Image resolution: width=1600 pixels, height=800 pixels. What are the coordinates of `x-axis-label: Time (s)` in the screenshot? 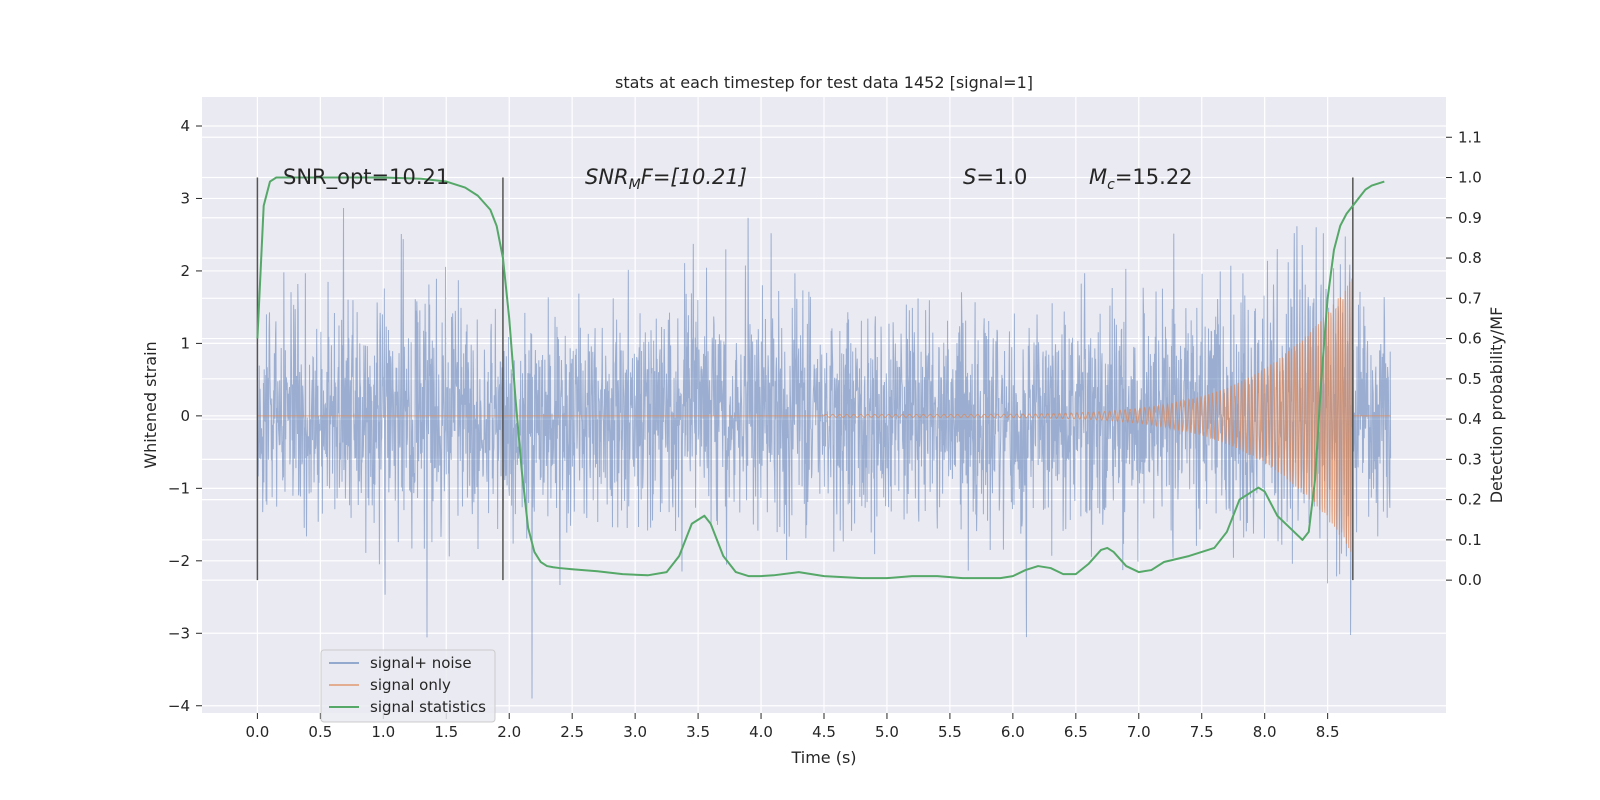 It's located at (823, 757).